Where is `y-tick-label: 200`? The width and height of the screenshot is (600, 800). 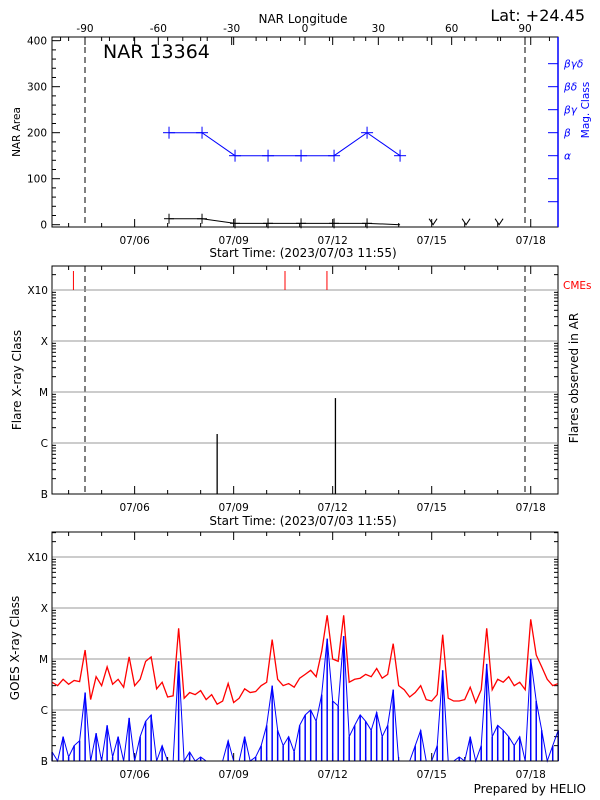
y-tick-label: 200 is located at coordinates (37, 134).